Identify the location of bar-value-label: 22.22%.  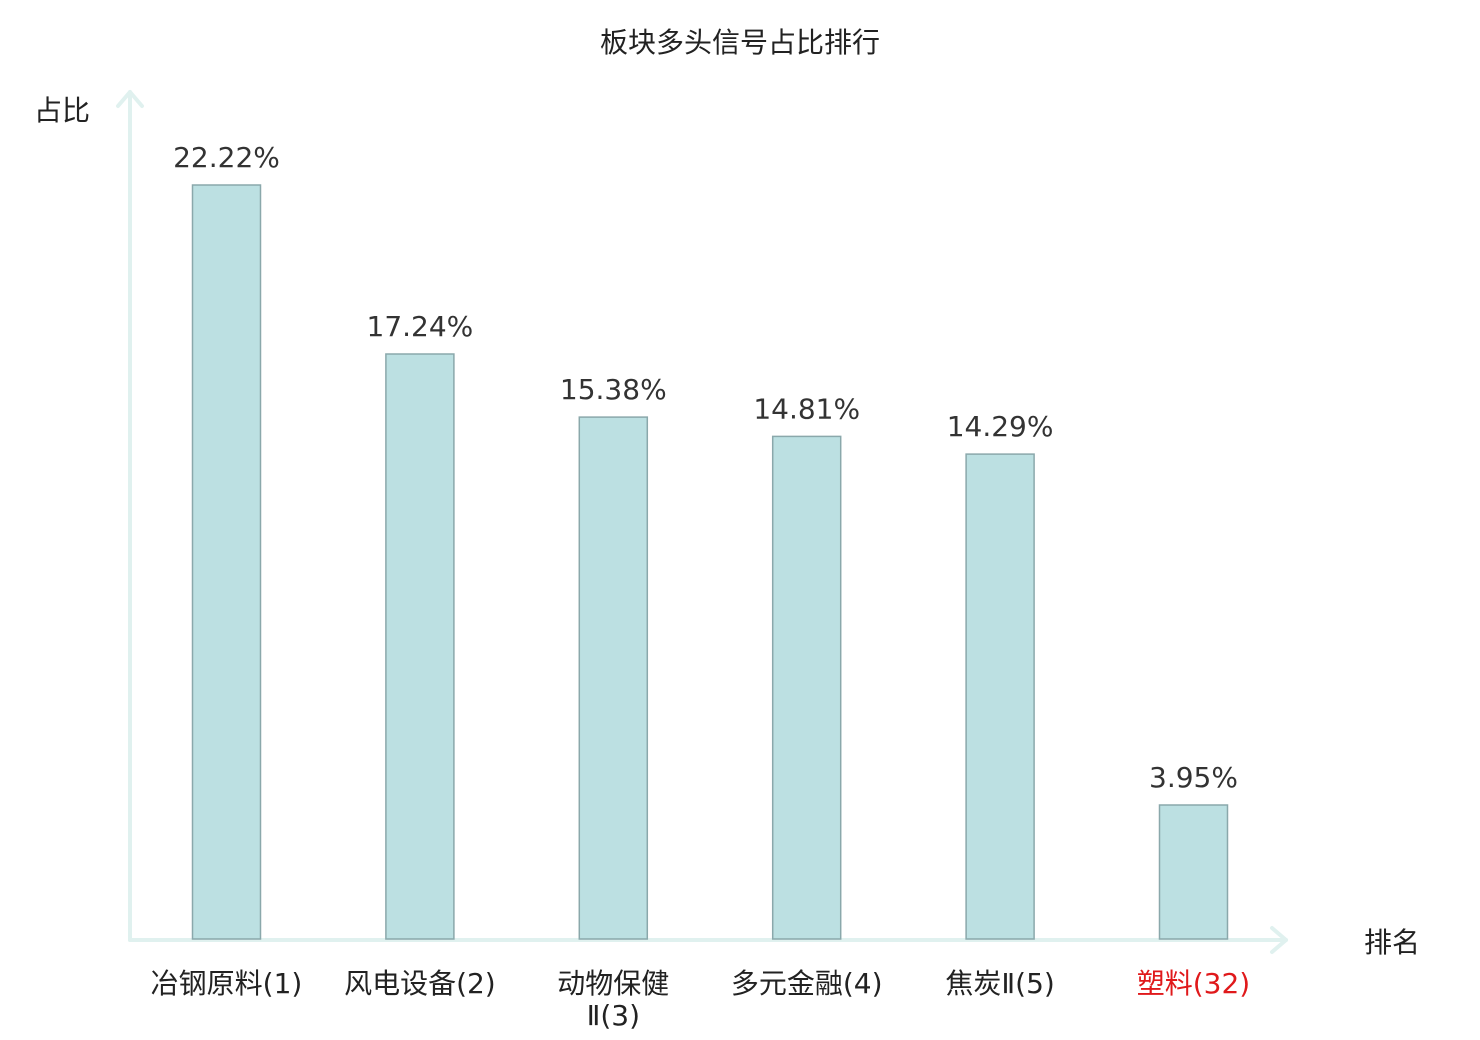
(226, 157).